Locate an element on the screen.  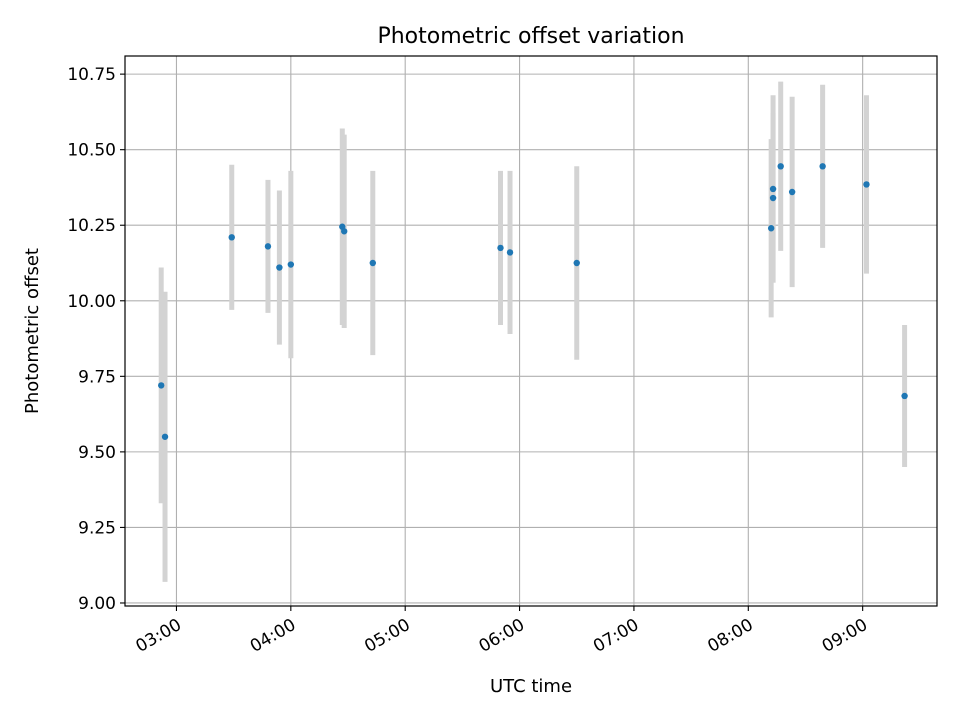
y-tick-label: 10.00 is located at coordinates (91, 302).